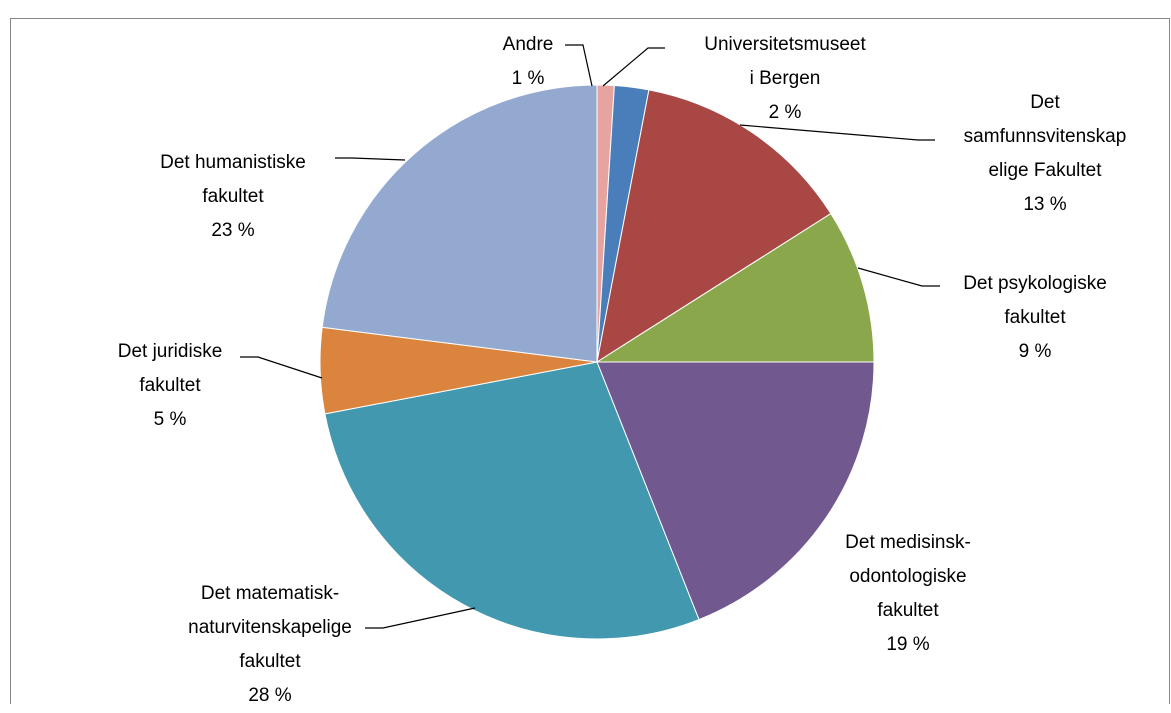 This screenshot has width=1171, height=713. Describe the element at coordinates (270, 695) in the screenshot. I see `value-label: 28 %` at that location.